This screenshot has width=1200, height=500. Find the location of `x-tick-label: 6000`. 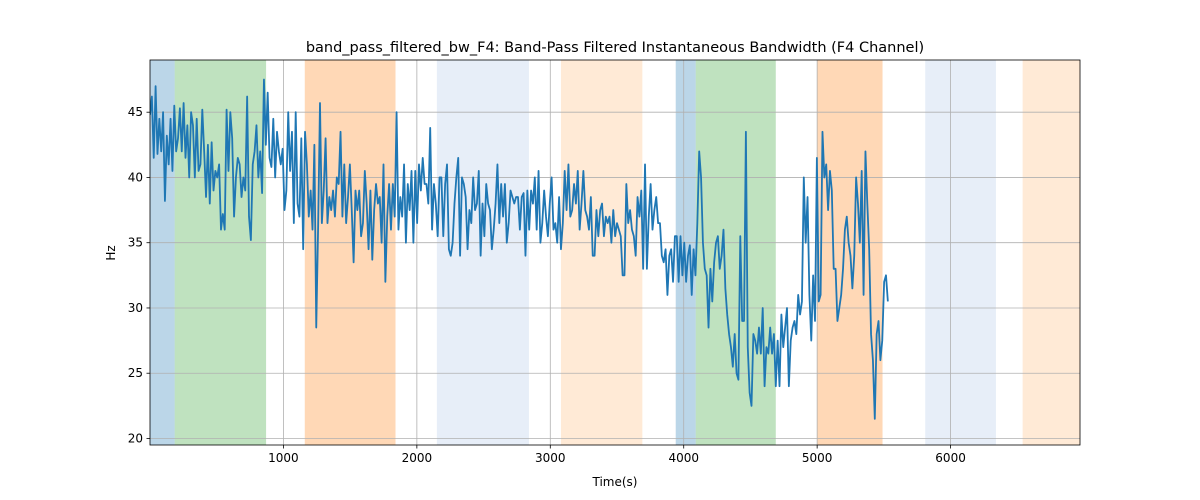

x-tick-label: 6000 is located at coordinates (950, 458).